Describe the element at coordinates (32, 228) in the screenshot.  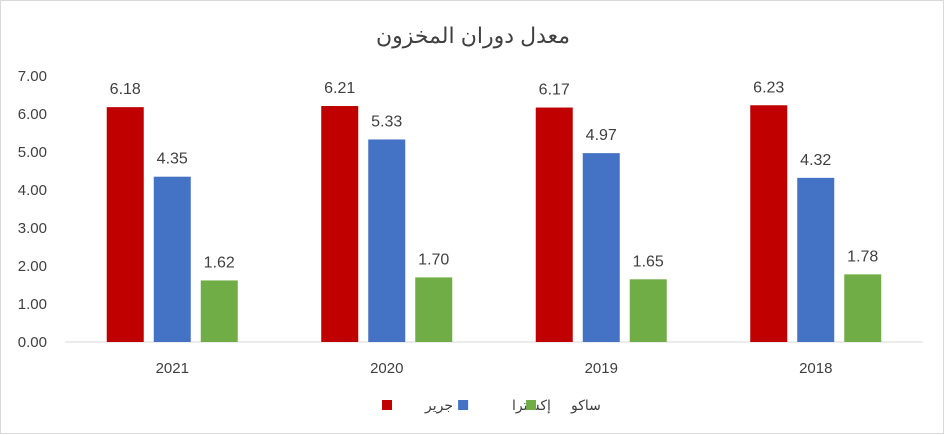
I see `y-tick-label: 3.00` at that location.